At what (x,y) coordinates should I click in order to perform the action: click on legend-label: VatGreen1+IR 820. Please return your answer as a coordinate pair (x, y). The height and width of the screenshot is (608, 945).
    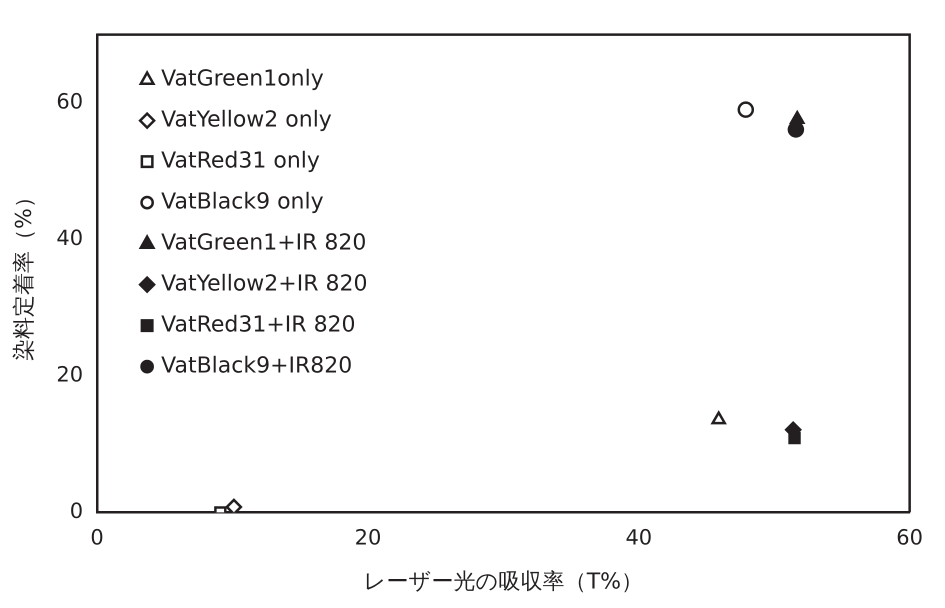
    Looking at the image, I should click on (263, 243).